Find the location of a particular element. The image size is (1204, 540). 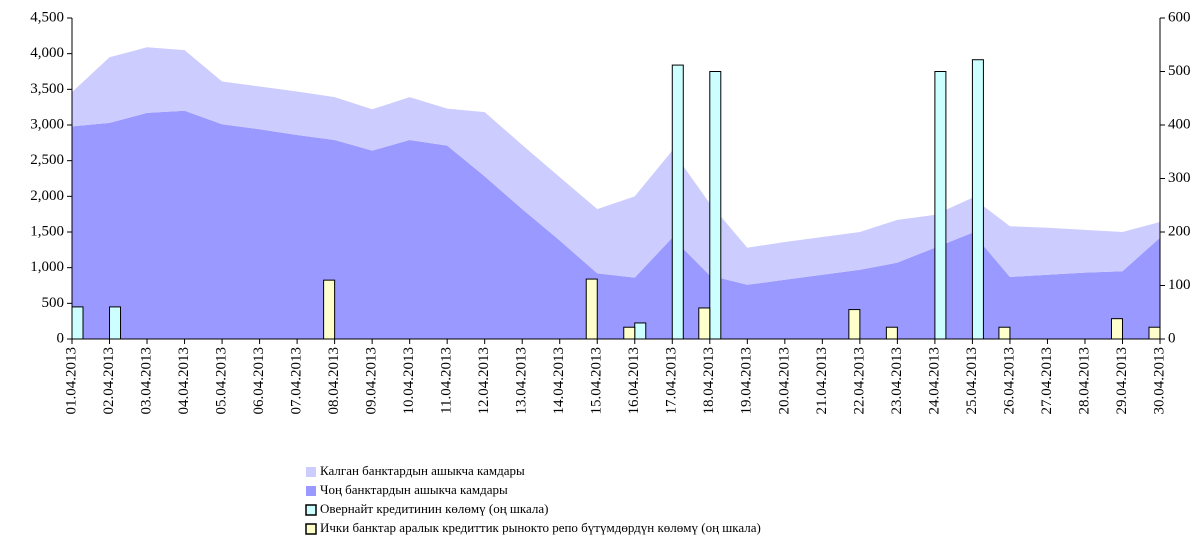

y-tick-label: 4,000 is located at coordinates (47, 53).